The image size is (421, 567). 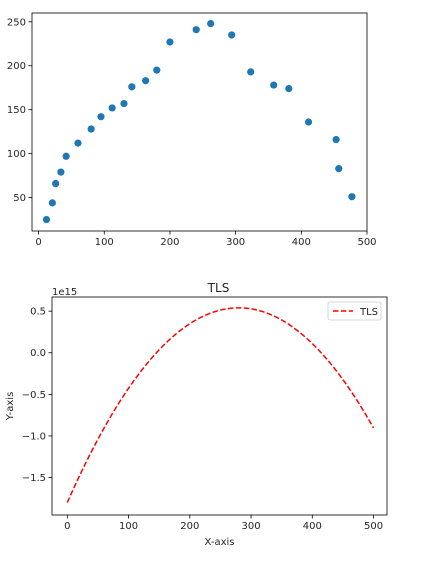 I want to click on x-axis-label: X-axis, so click(x=220, y=542).